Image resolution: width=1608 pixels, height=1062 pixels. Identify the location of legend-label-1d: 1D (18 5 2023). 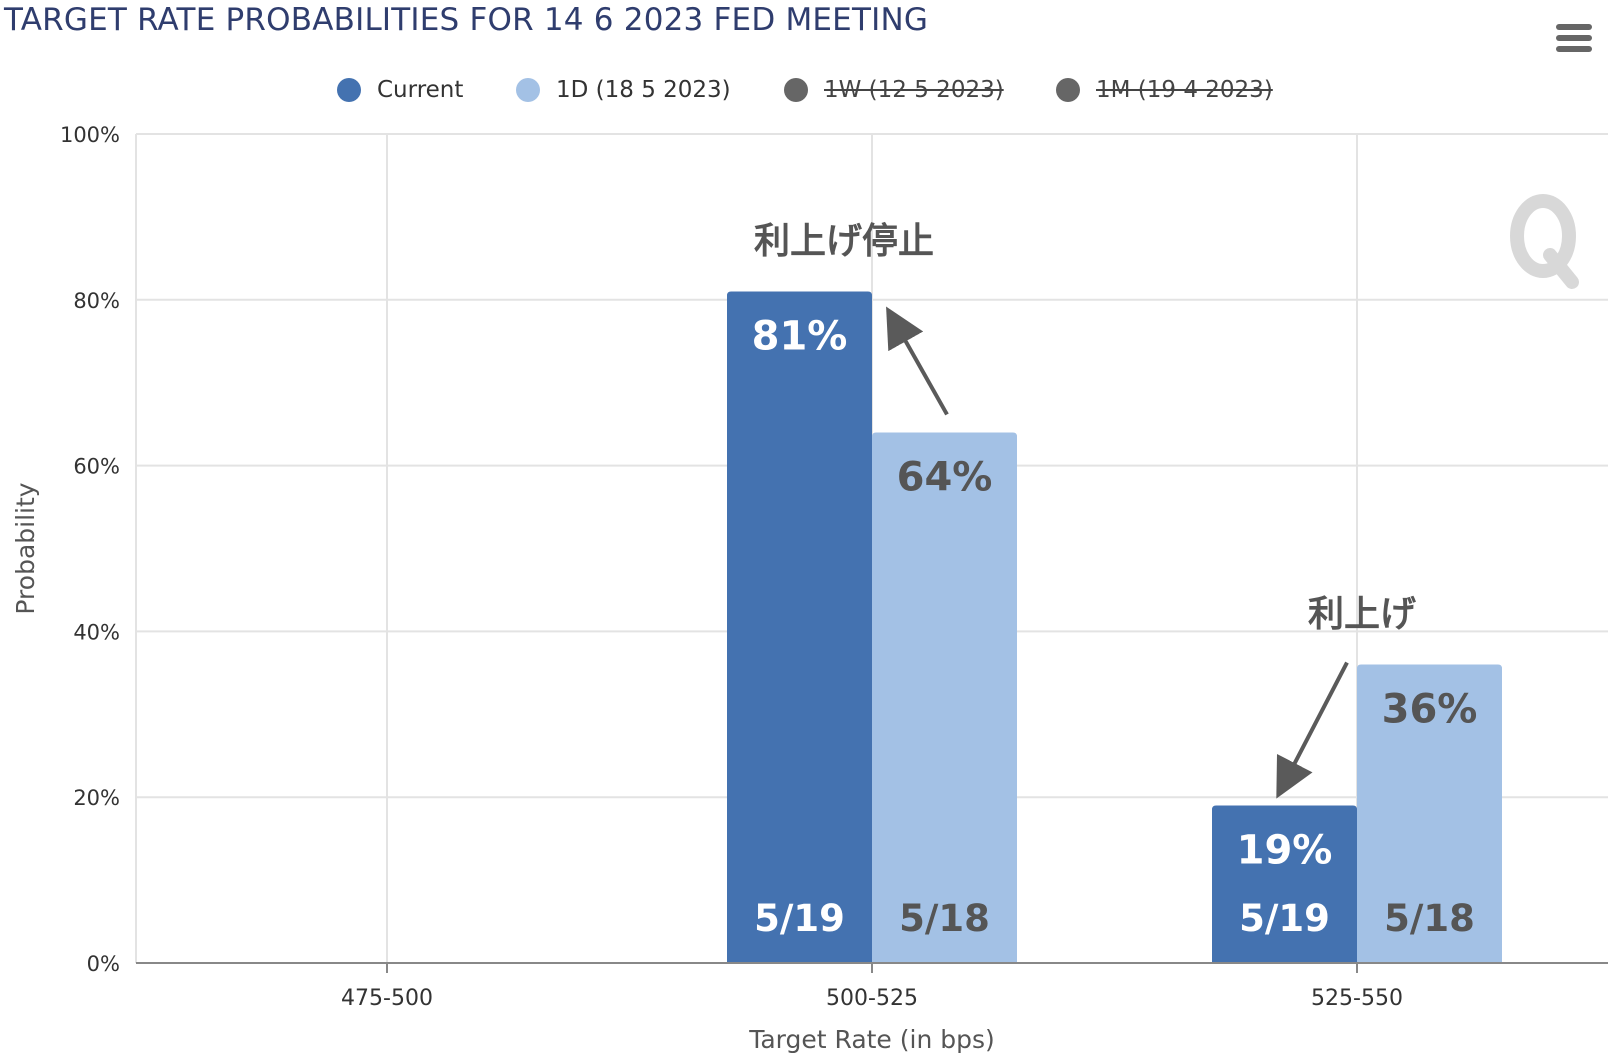
(643, 90).